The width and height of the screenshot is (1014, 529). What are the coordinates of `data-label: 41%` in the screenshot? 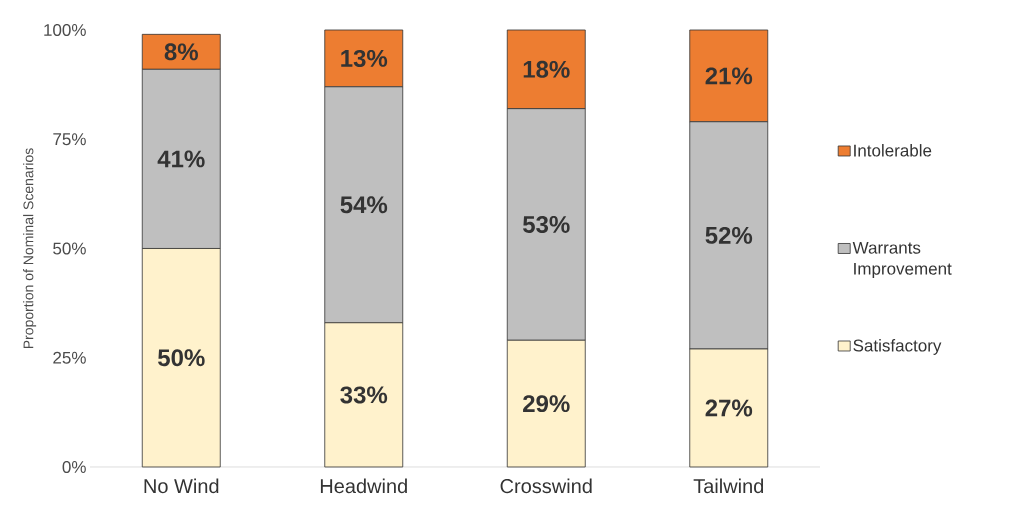 It's located at (181, 159).